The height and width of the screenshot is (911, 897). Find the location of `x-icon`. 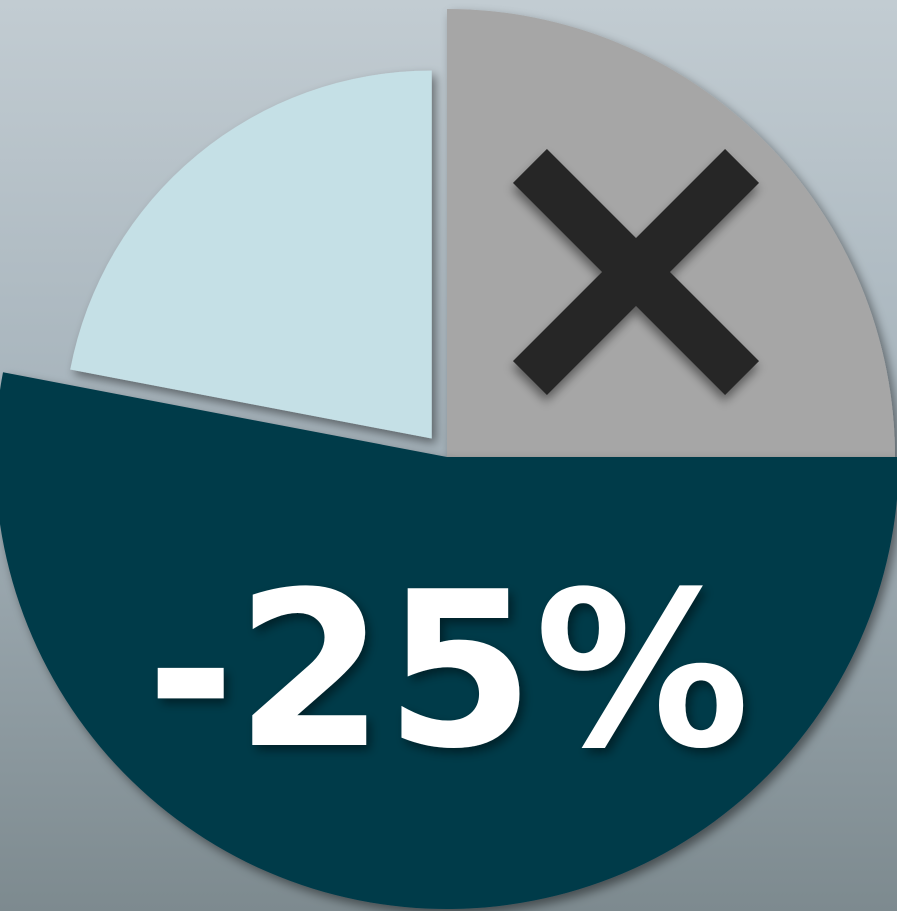

x-icon is located at coordinates (636, 272).